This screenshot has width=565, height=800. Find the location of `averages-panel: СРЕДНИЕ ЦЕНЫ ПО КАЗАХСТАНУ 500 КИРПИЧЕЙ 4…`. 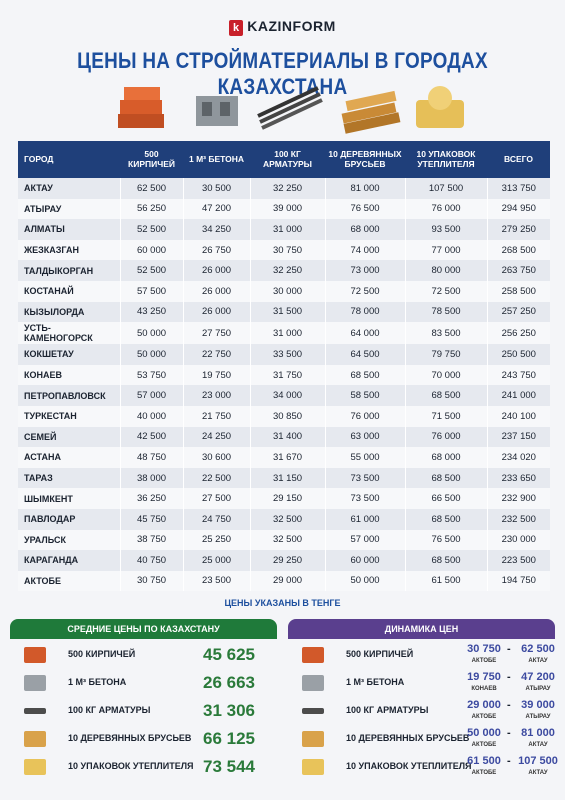

averages-panel: СРЕДНИЕ ЦЕНЫ ПО КАЗАХСТАНУ 500 КИРПИЧЕЙ 4… is located at coordinates (143, 707).